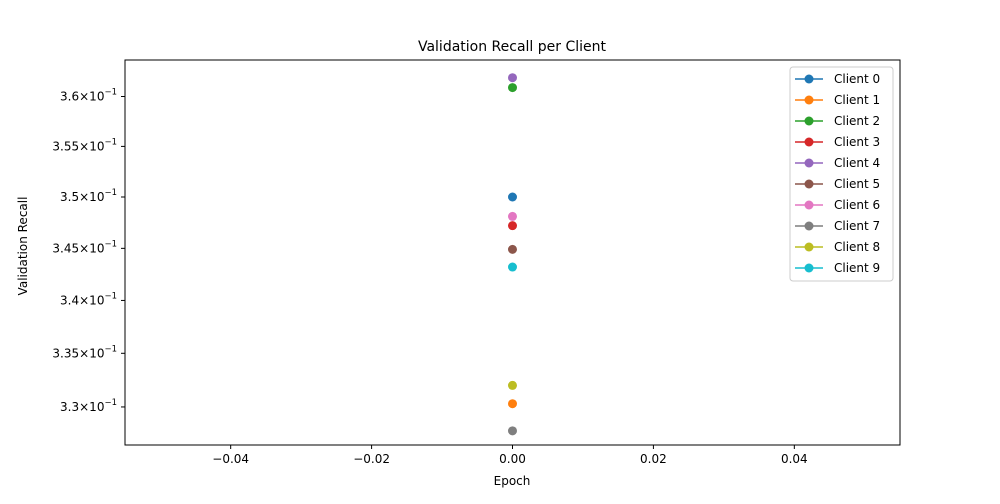 The width and height of the screenshot is (1000, 504). What do you see at coordinates (512, 481) in the screenshot?
I see `x-axis-label: Epoch` at bounding box center [512, 481].